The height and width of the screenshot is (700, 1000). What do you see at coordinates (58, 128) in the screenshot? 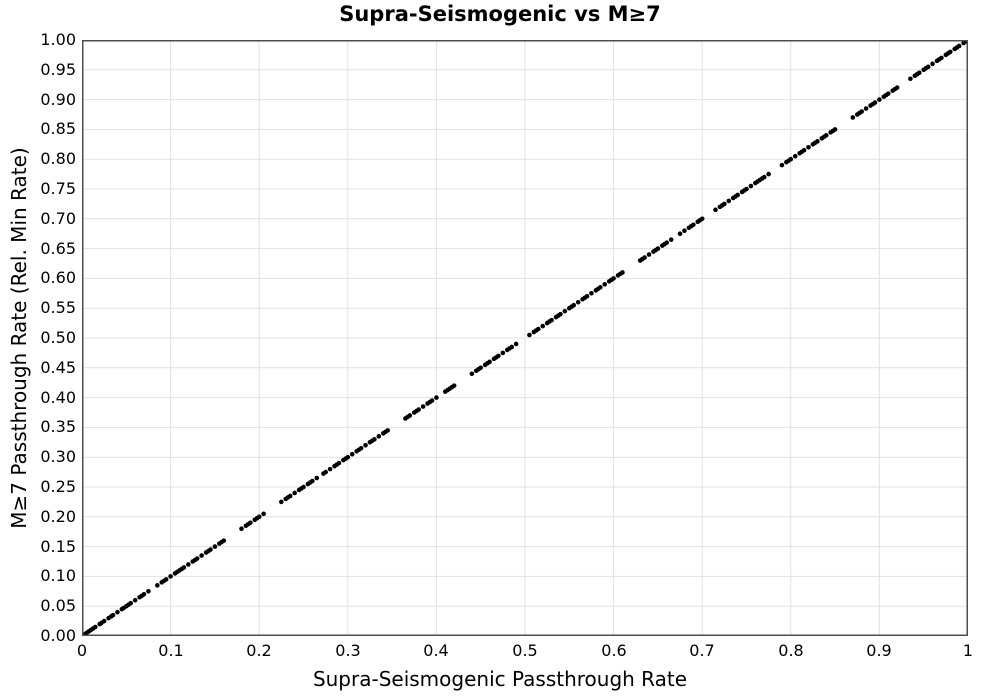
I see `y-tick-label: 0.85` at bounding box center [58, 128].